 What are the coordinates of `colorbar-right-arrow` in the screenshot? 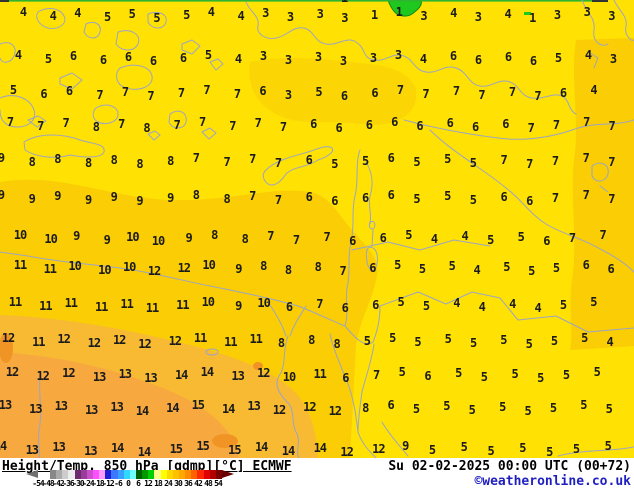 It's located at (228, 474).